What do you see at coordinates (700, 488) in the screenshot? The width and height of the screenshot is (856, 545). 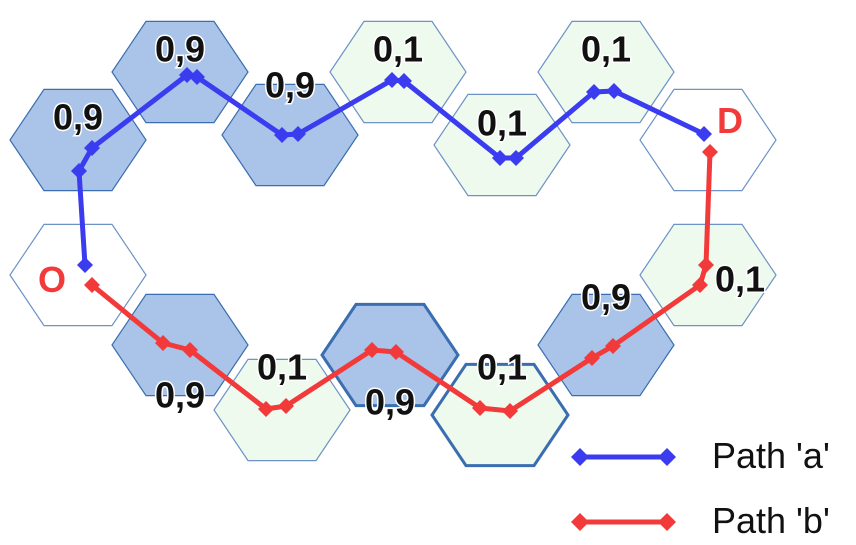 I see `legend: Path 'a' Path 'b'` at bounding box center [700, 488].